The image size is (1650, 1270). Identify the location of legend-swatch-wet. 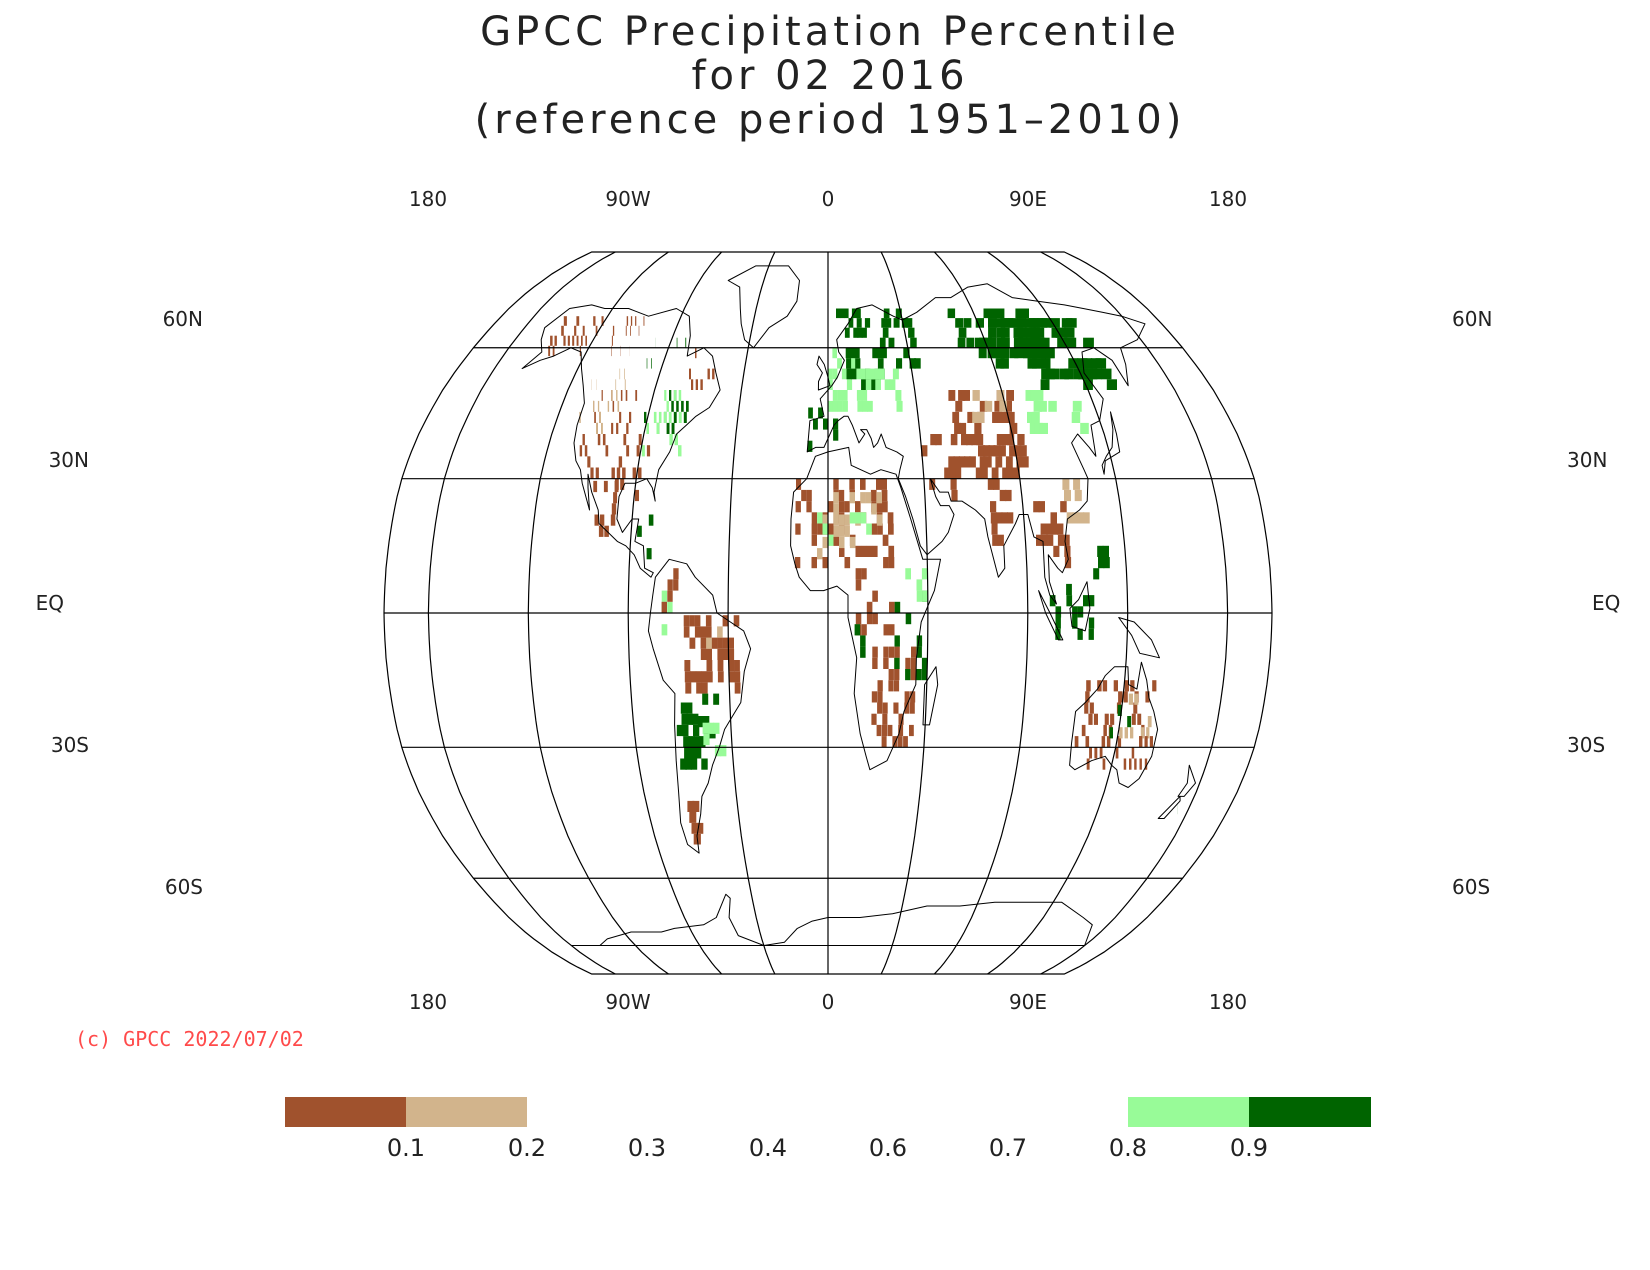
(1188, 1112).